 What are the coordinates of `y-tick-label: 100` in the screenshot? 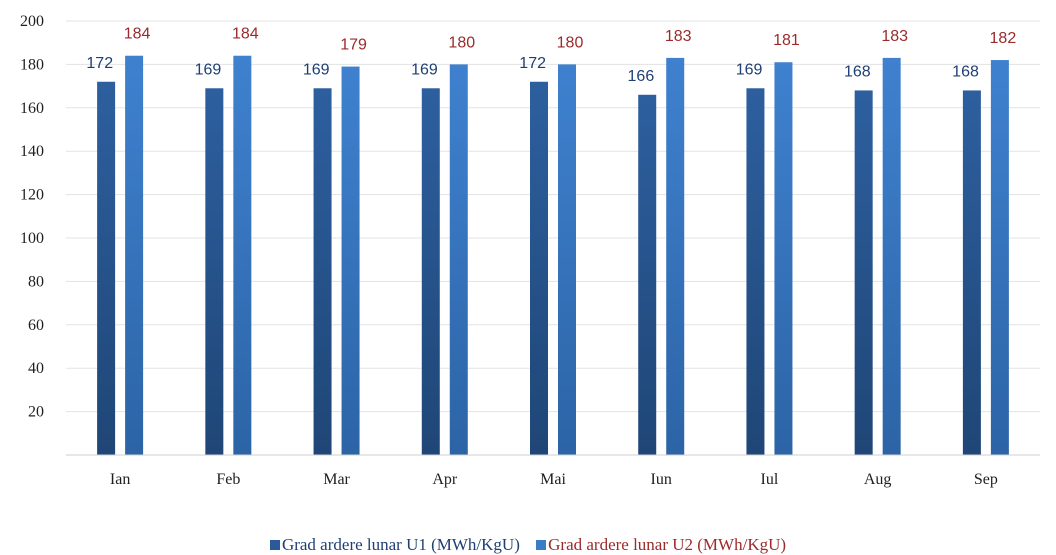 It's located at (32, 238).